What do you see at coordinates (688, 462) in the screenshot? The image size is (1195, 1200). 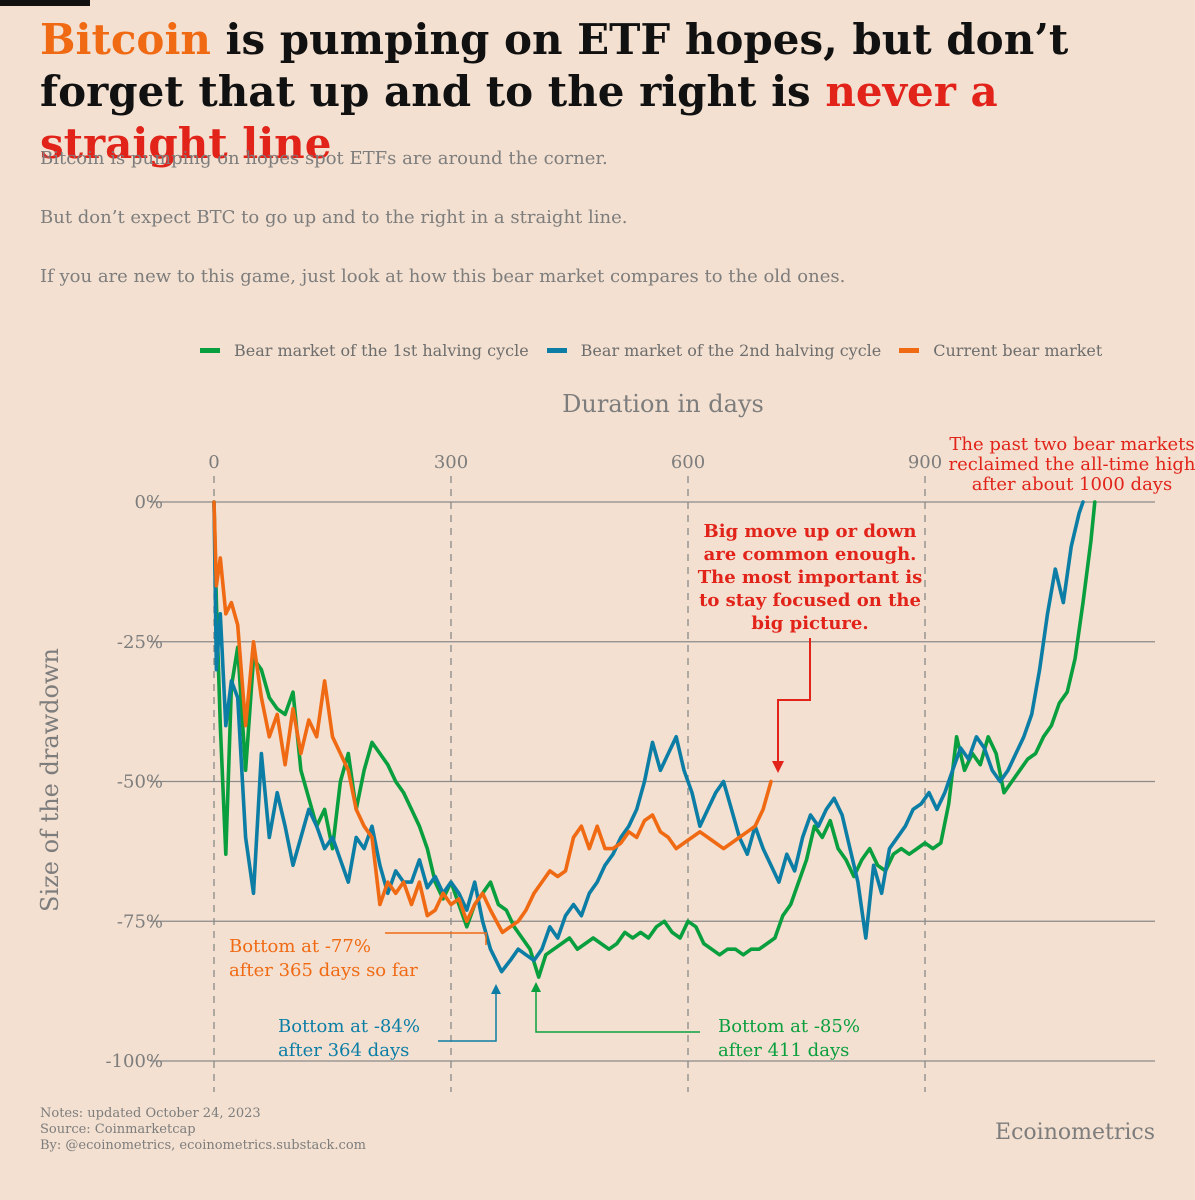 I see `x-tick-label: 600` at bounding box center [688, 462].